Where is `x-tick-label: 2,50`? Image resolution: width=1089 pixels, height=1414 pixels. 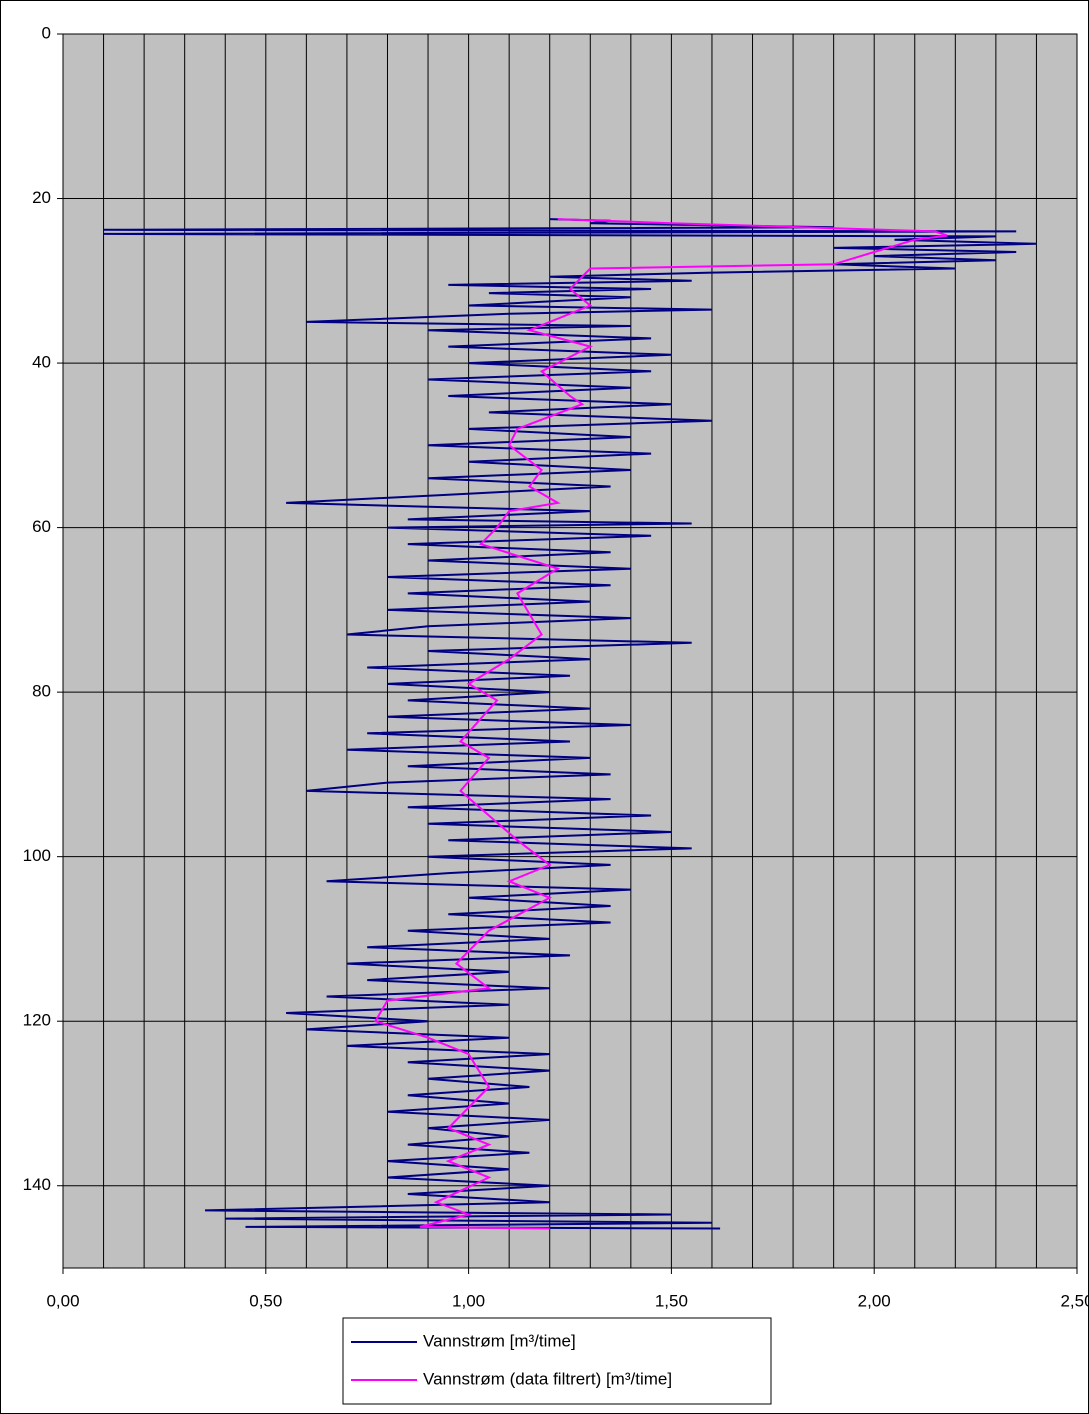 x-tick-label: 2,50 is located at coordinates (1074, 1300).